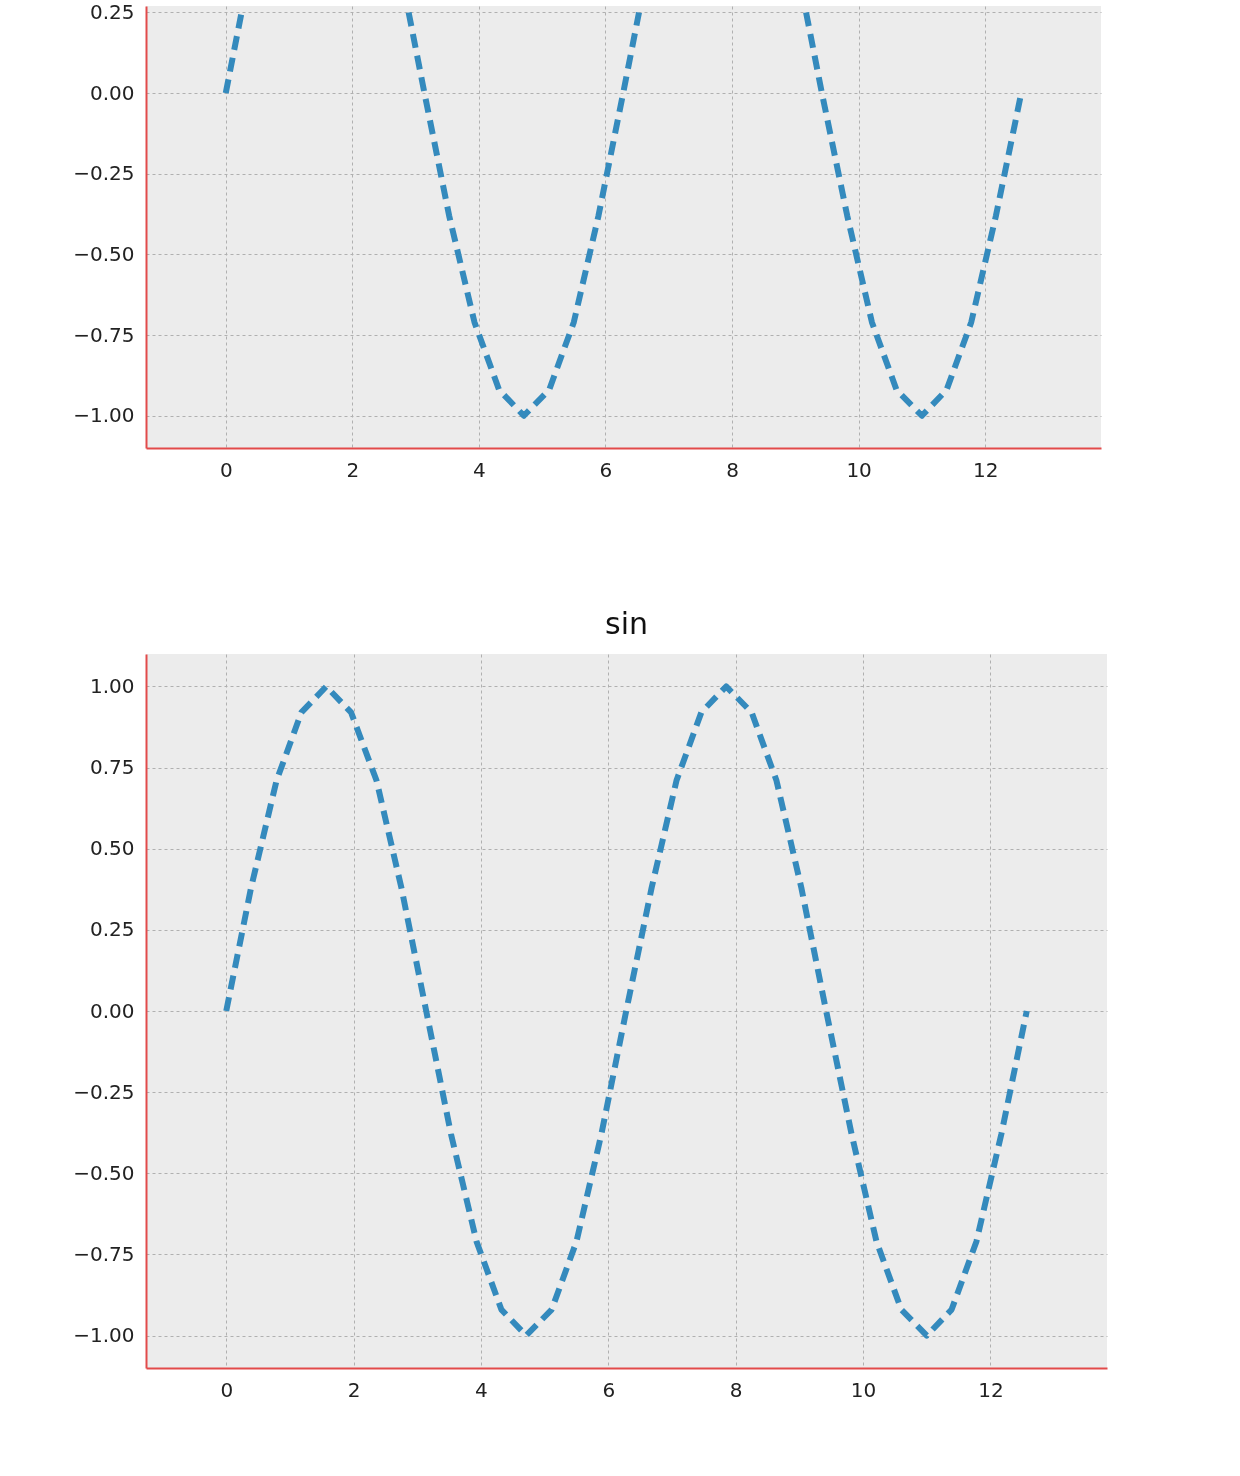 This screenshot has height=1476, width=1240. I want to click on y-tick-label: 0.75, so click(112, 767).